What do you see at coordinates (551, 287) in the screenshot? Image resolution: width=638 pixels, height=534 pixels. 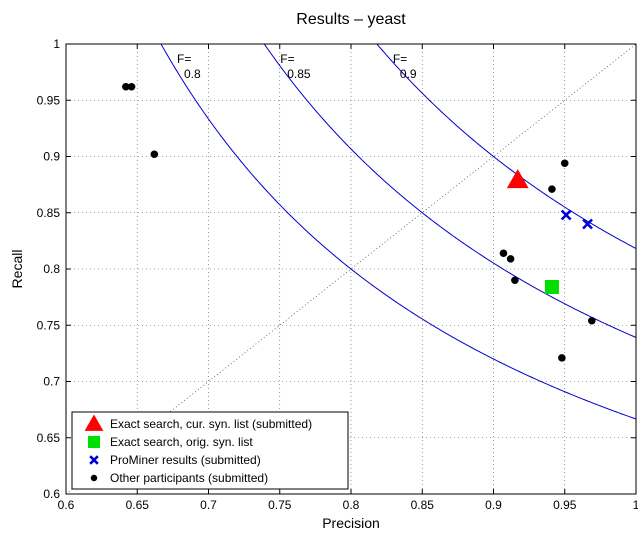 I see `data-point-square` at bounding box center [551, 287].